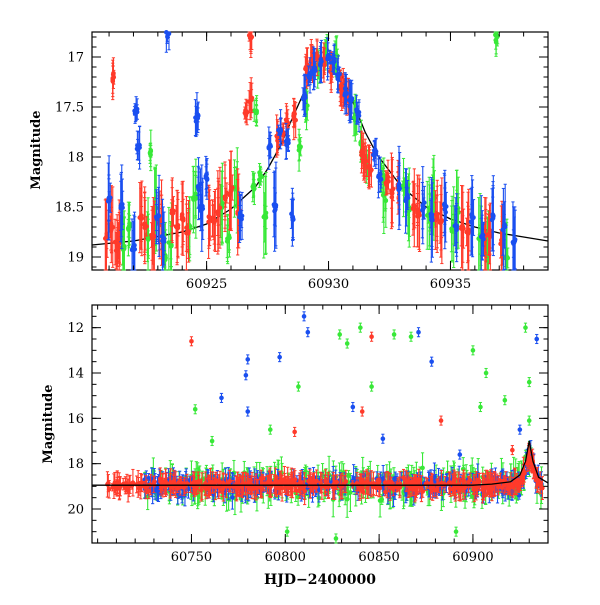 The image size is (600, 605). I want to click on top-y-tick-label: 17, so click(75, 58).